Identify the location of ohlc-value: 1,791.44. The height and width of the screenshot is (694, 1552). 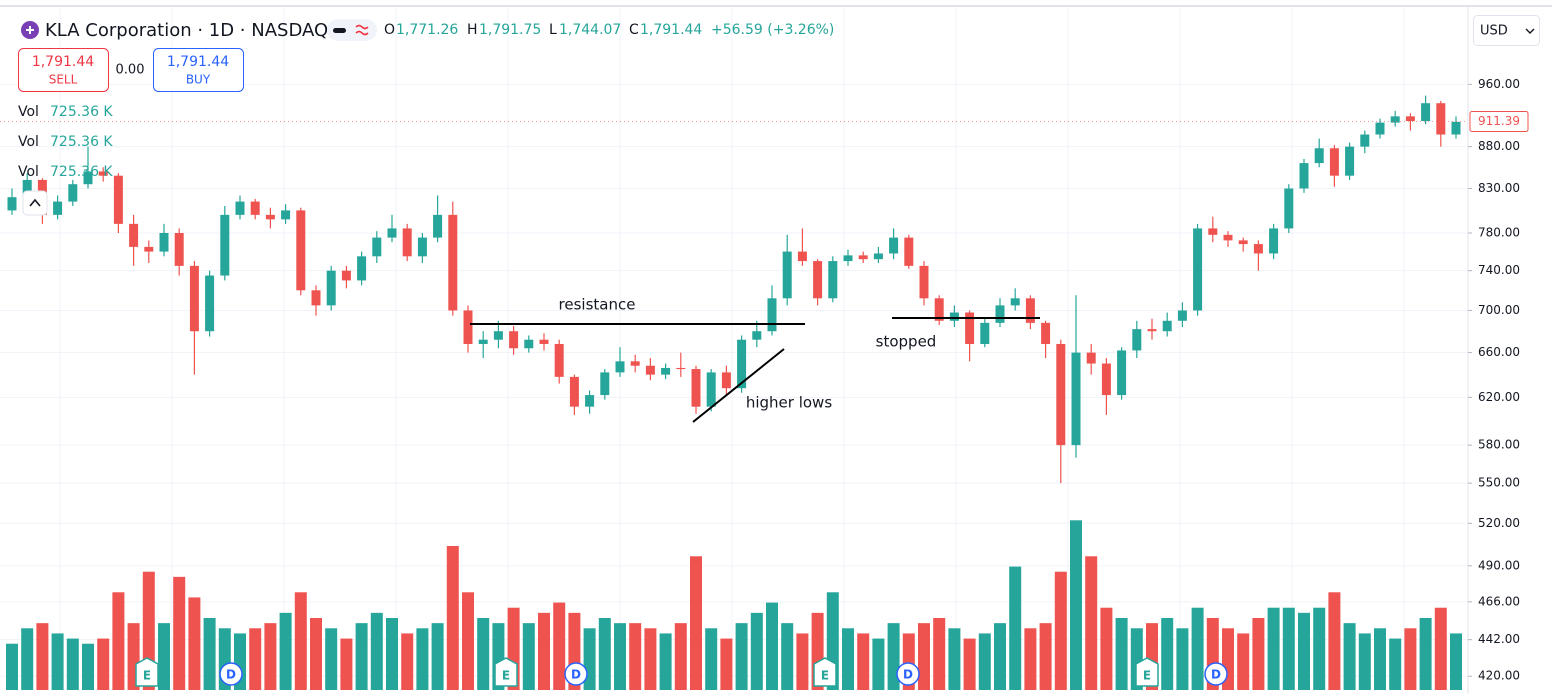
(671, 30).